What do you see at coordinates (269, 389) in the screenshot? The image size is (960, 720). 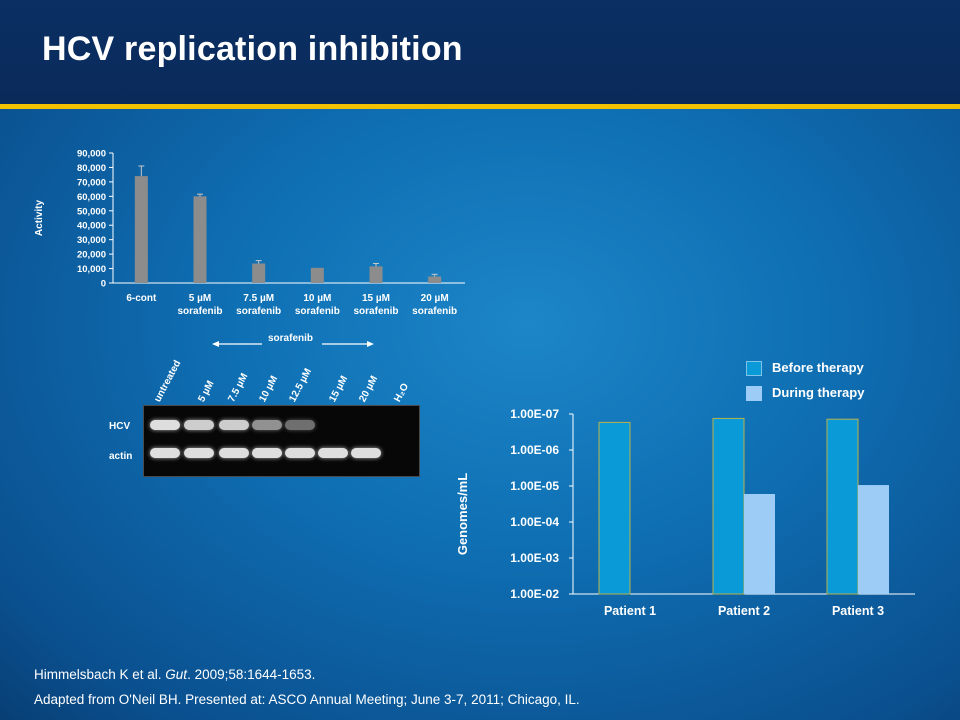 I see `gel-lane-label: 10 µM` at bounding box center [269, 389].